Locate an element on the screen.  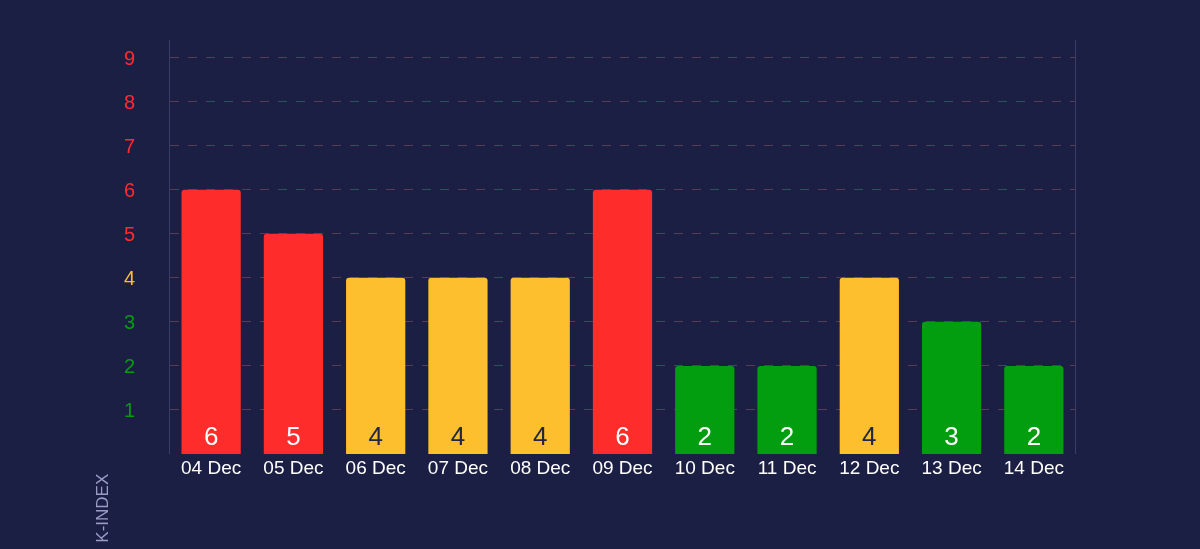
x-tick-label: 12 Dec is located at coordinates (869, 467).